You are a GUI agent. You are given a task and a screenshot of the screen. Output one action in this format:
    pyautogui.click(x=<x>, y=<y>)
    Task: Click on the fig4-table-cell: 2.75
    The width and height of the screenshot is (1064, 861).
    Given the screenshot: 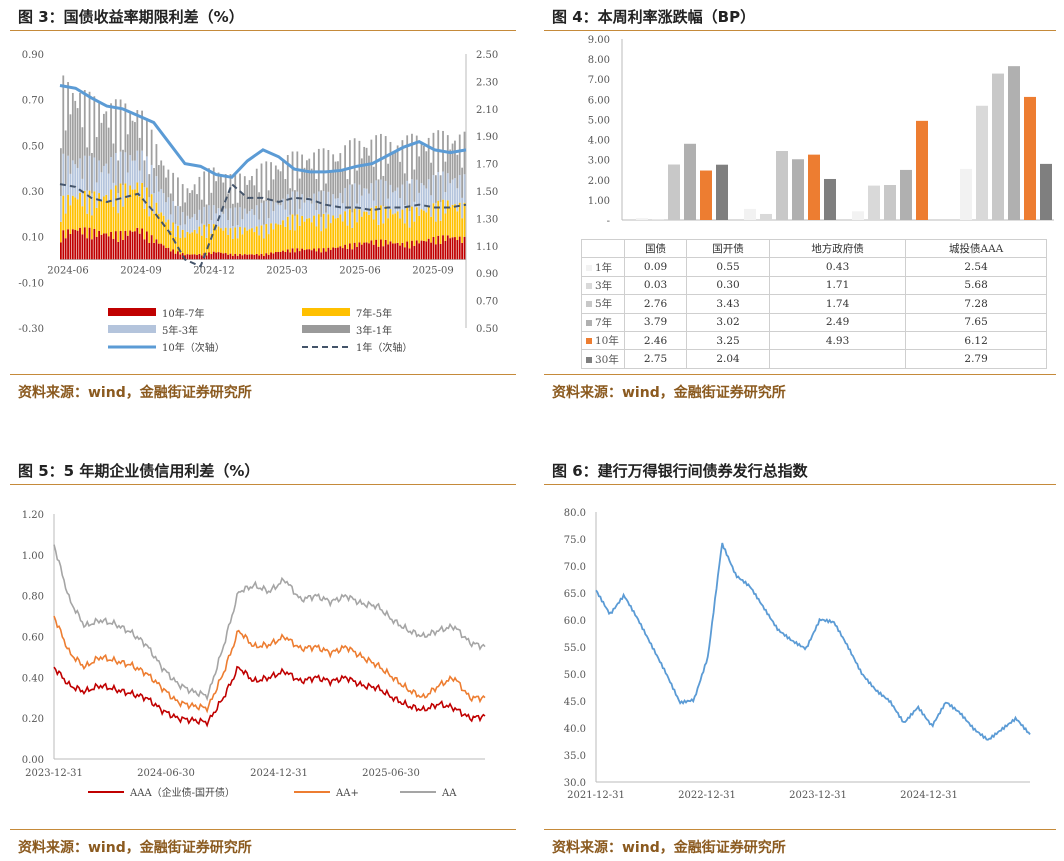 What is the action you would take?
    pyautogui.click(x=655, y=359)
    